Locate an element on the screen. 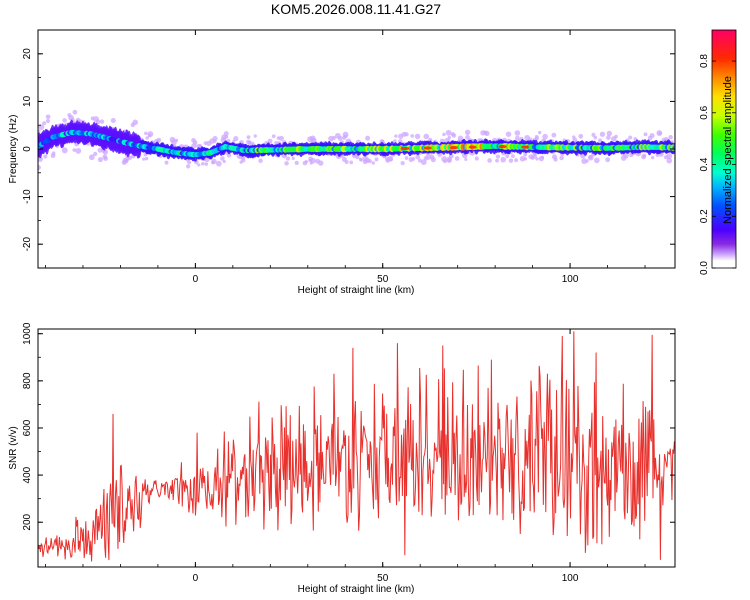 The width and height of the screenshot is (750, 600). colorbar-gradient is located at coordinates (724, 149).